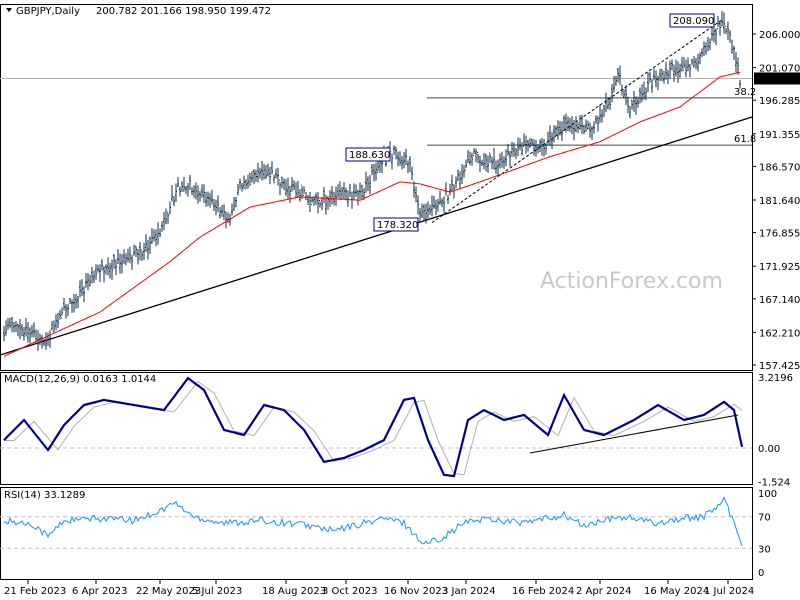 The height and width of the screenshot is (600, 800). Describe the element at coordinates (779, 69) in the screenshot. I see `price-tick-label: 201.070` at that location.